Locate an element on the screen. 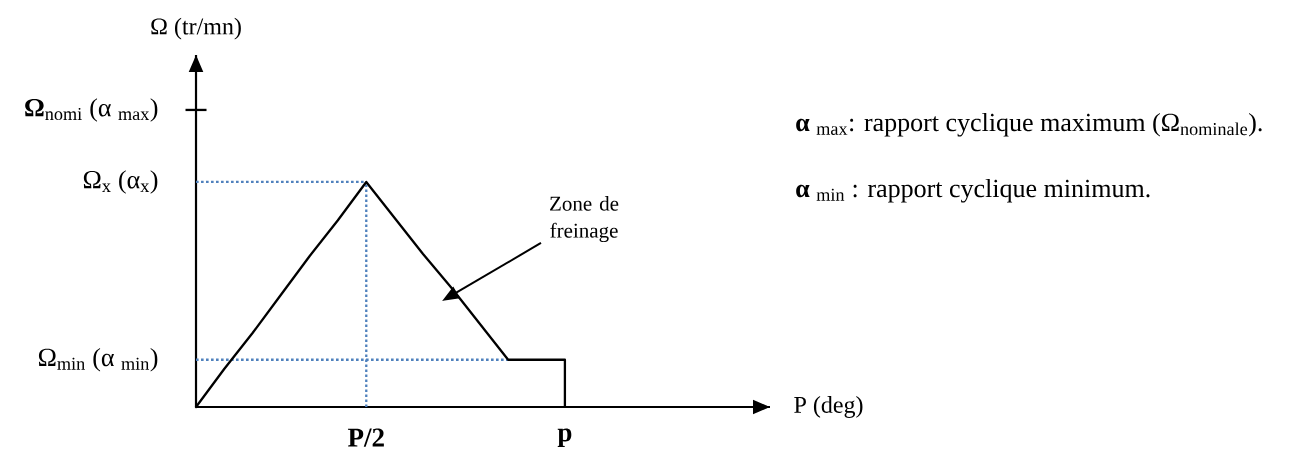  ref-line-label: Ω$_{min}$ (α $_{min}$) is located at coordinates (98, 359).